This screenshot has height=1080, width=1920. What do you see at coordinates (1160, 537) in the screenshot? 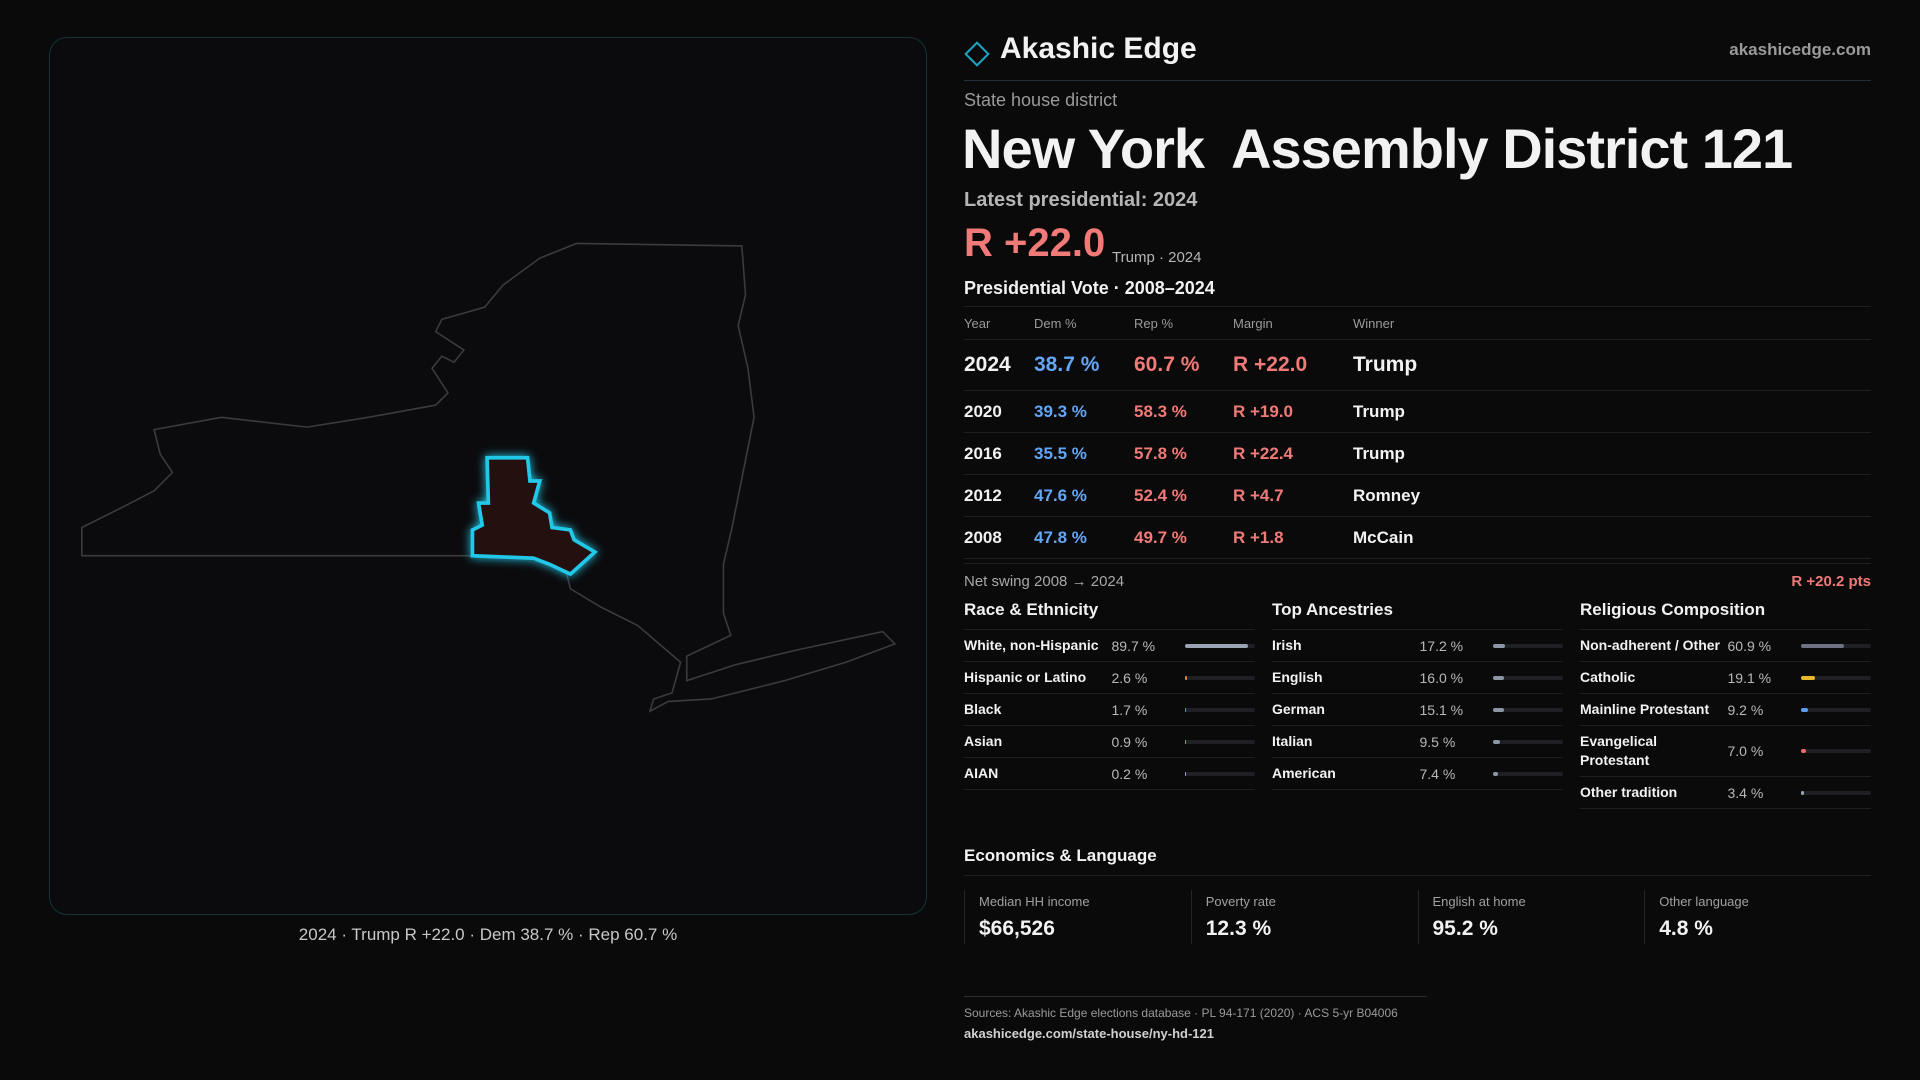
I see `table-cell: 49.7 %` at bounding box center [1160, 537].